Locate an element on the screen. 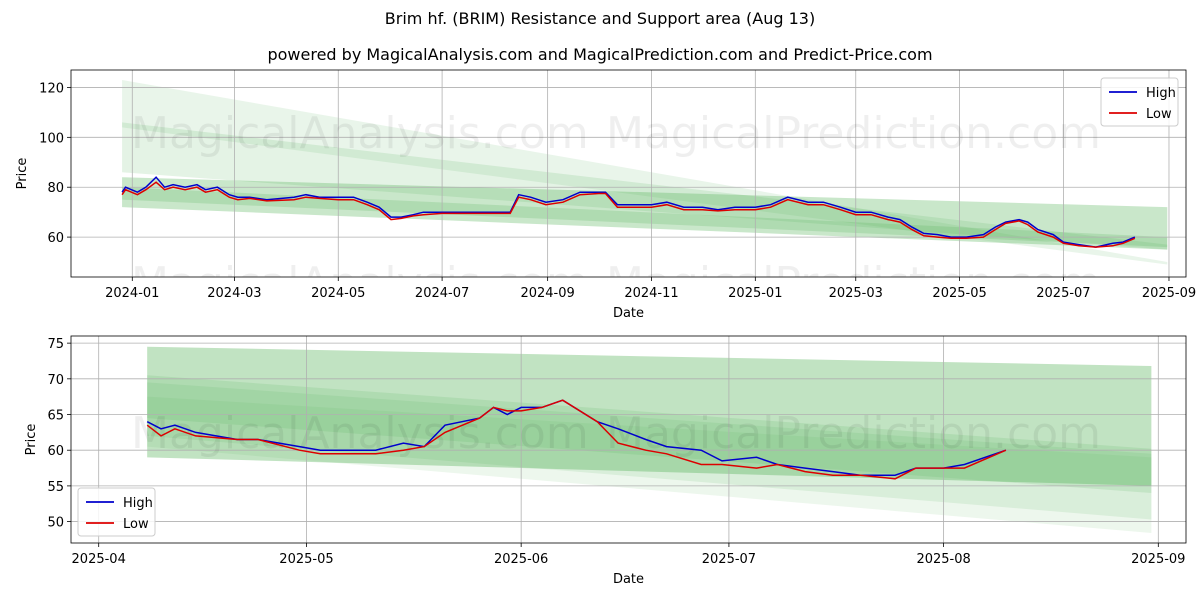  y-tick-label: 65 is located at coordinates (55, 416).